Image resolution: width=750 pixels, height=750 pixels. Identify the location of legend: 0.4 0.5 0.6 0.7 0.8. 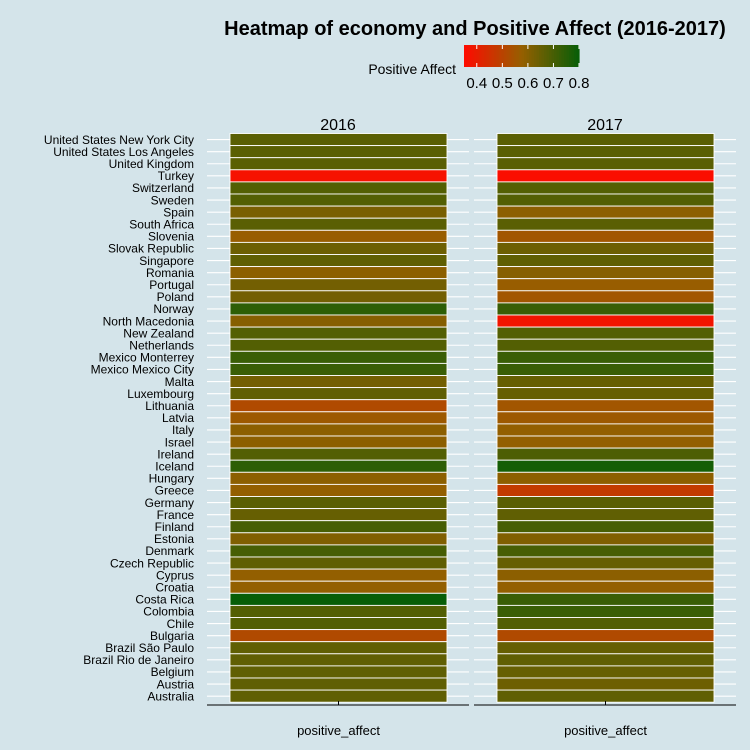
(526, 68).